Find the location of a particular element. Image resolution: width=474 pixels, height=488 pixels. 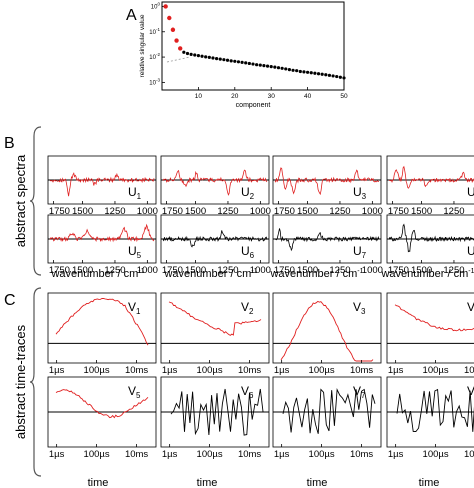

trace-panel-v4: V4 1µs 100µs 10ms is located at coordinates (430, 334).